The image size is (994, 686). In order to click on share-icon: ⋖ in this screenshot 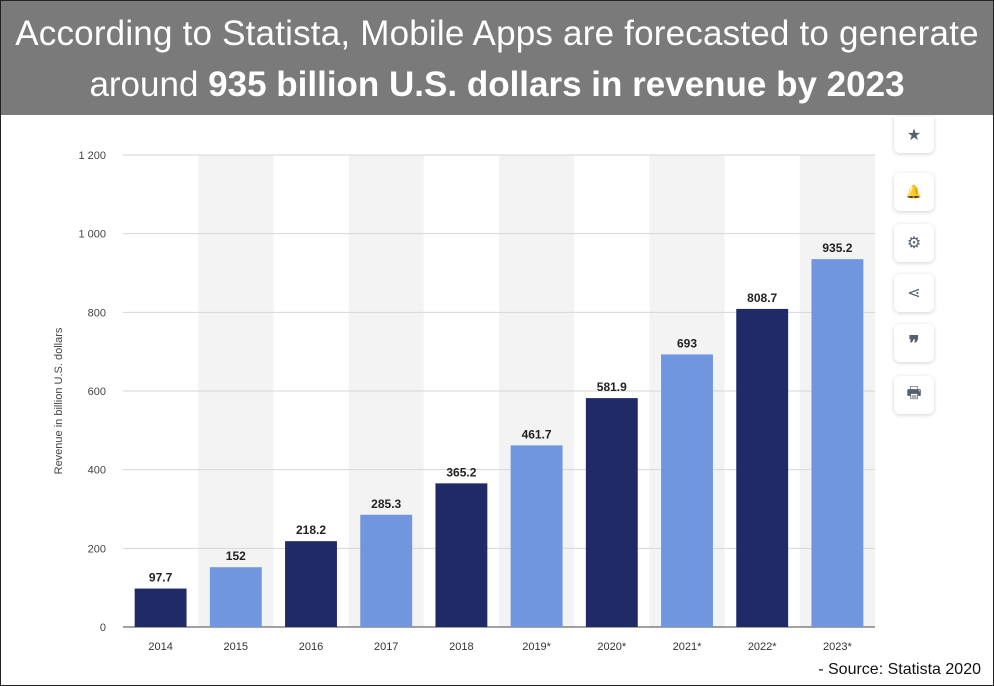, I will do `click(914, 293)`.